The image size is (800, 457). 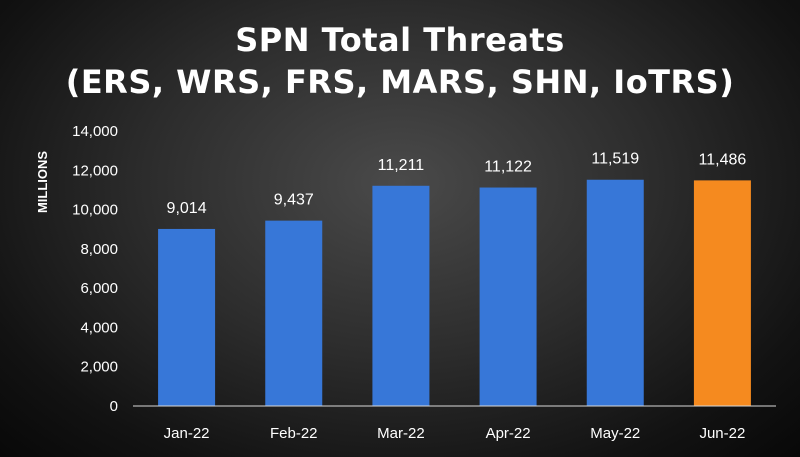 I want to click on bar-value-label: 9,014, so click(x=187, y=208).